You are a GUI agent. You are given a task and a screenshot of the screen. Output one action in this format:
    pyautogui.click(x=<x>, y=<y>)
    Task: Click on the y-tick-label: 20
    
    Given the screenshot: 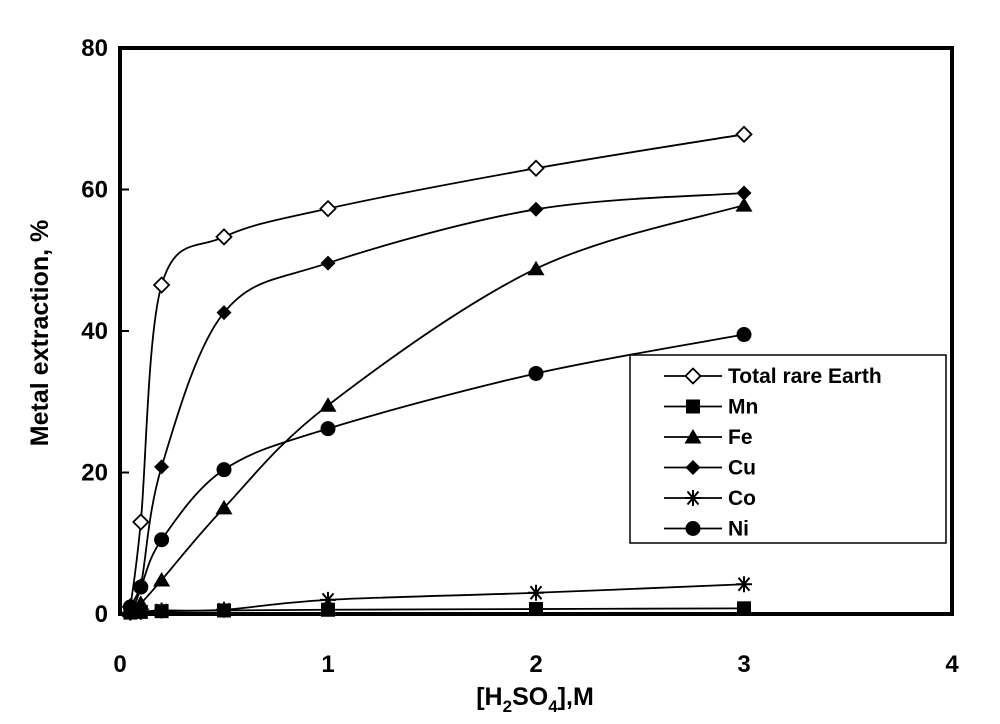 What is the action you would take?
    pyautogui.click(x=94, y=473)
    